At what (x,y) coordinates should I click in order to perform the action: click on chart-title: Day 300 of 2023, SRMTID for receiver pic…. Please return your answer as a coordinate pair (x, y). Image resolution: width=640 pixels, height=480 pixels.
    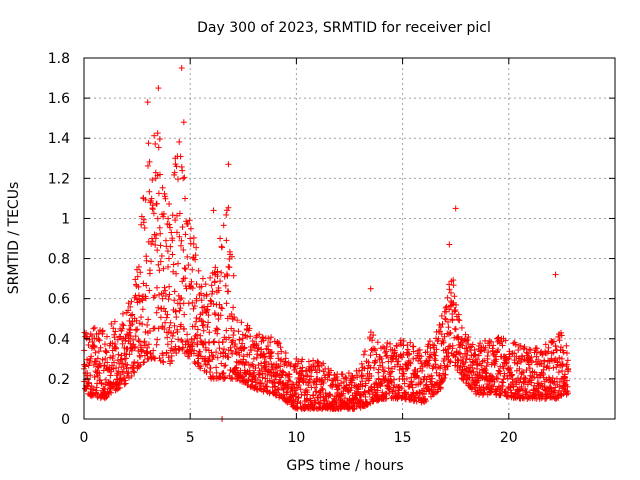
    Looking at the image, I should click on (344, 28).